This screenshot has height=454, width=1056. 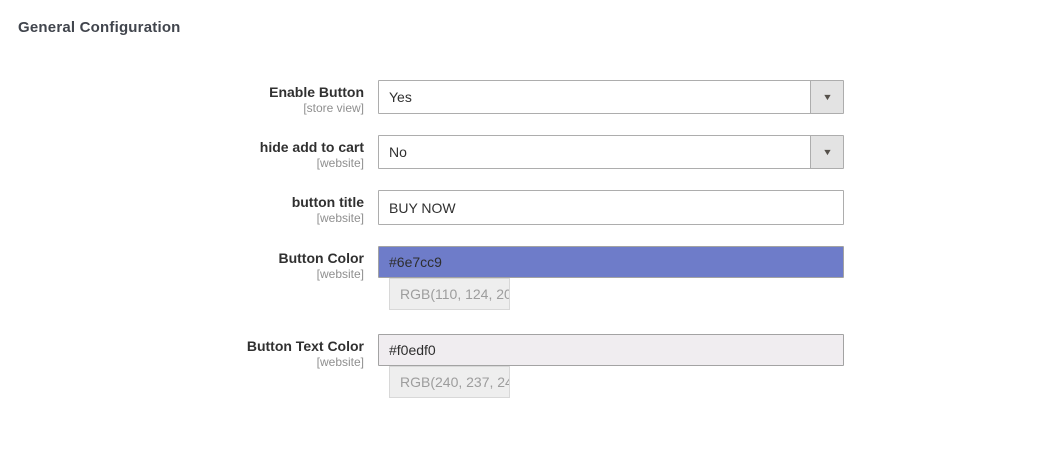 What do you see at coordinates (333, 108) in the screenshot?
I see `enable-button-scope: [store view]` at bounding box center [333, 108].